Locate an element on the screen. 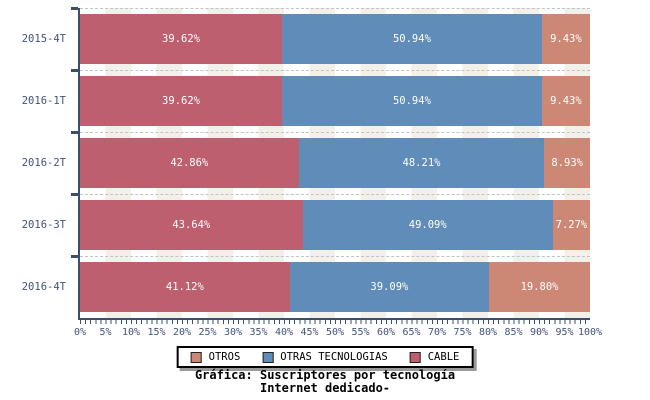  y-tick-label: 2016-3T is located at coordinates (43, 225).